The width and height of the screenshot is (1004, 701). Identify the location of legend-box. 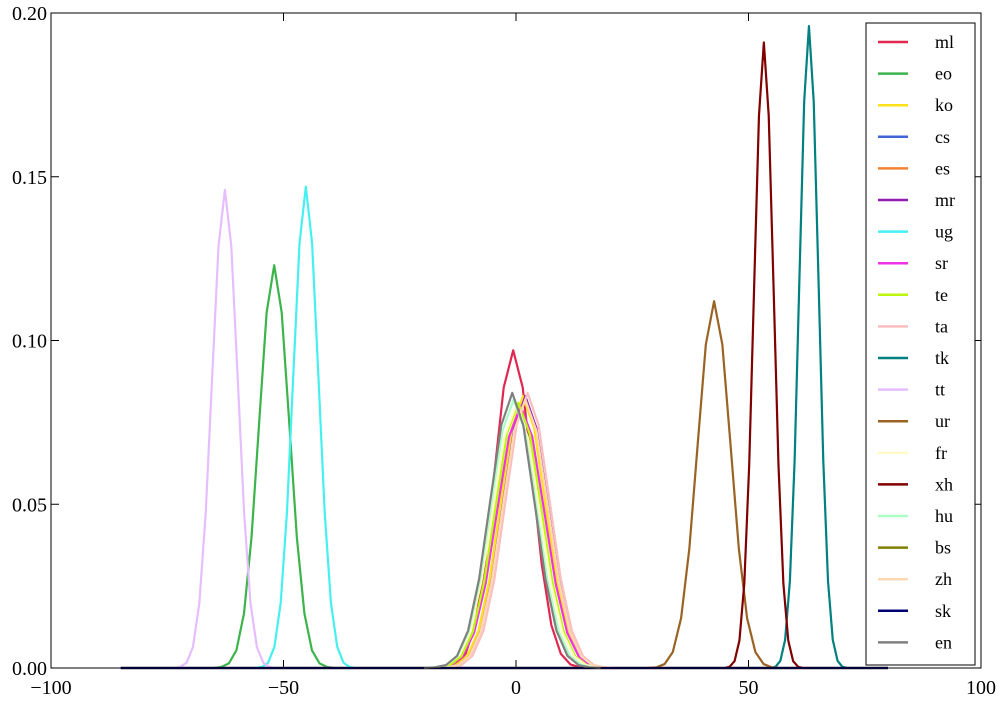
(920, 344).